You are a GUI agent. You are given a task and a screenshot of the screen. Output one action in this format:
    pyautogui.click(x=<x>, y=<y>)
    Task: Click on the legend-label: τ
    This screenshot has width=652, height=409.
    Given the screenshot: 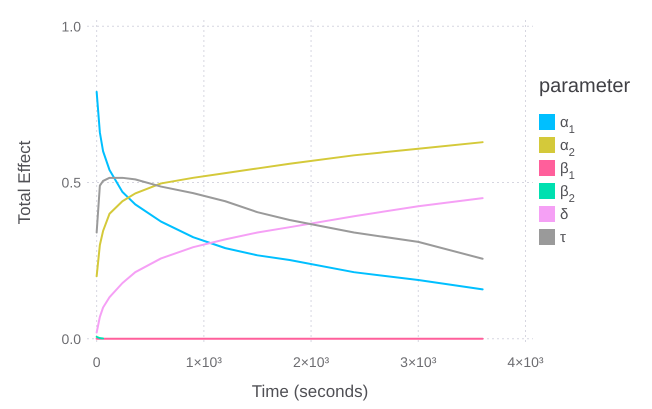 What is the action you would take?
    pyautogui.click(x=563, y=237)
    